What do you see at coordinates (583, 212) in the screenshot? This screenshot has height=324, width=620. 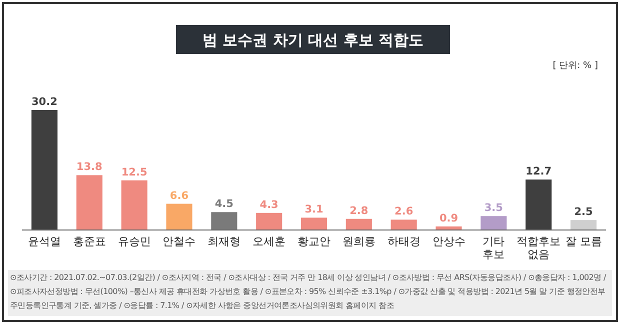 I see `data-label: 2.5` at bounding box center [583, 212].